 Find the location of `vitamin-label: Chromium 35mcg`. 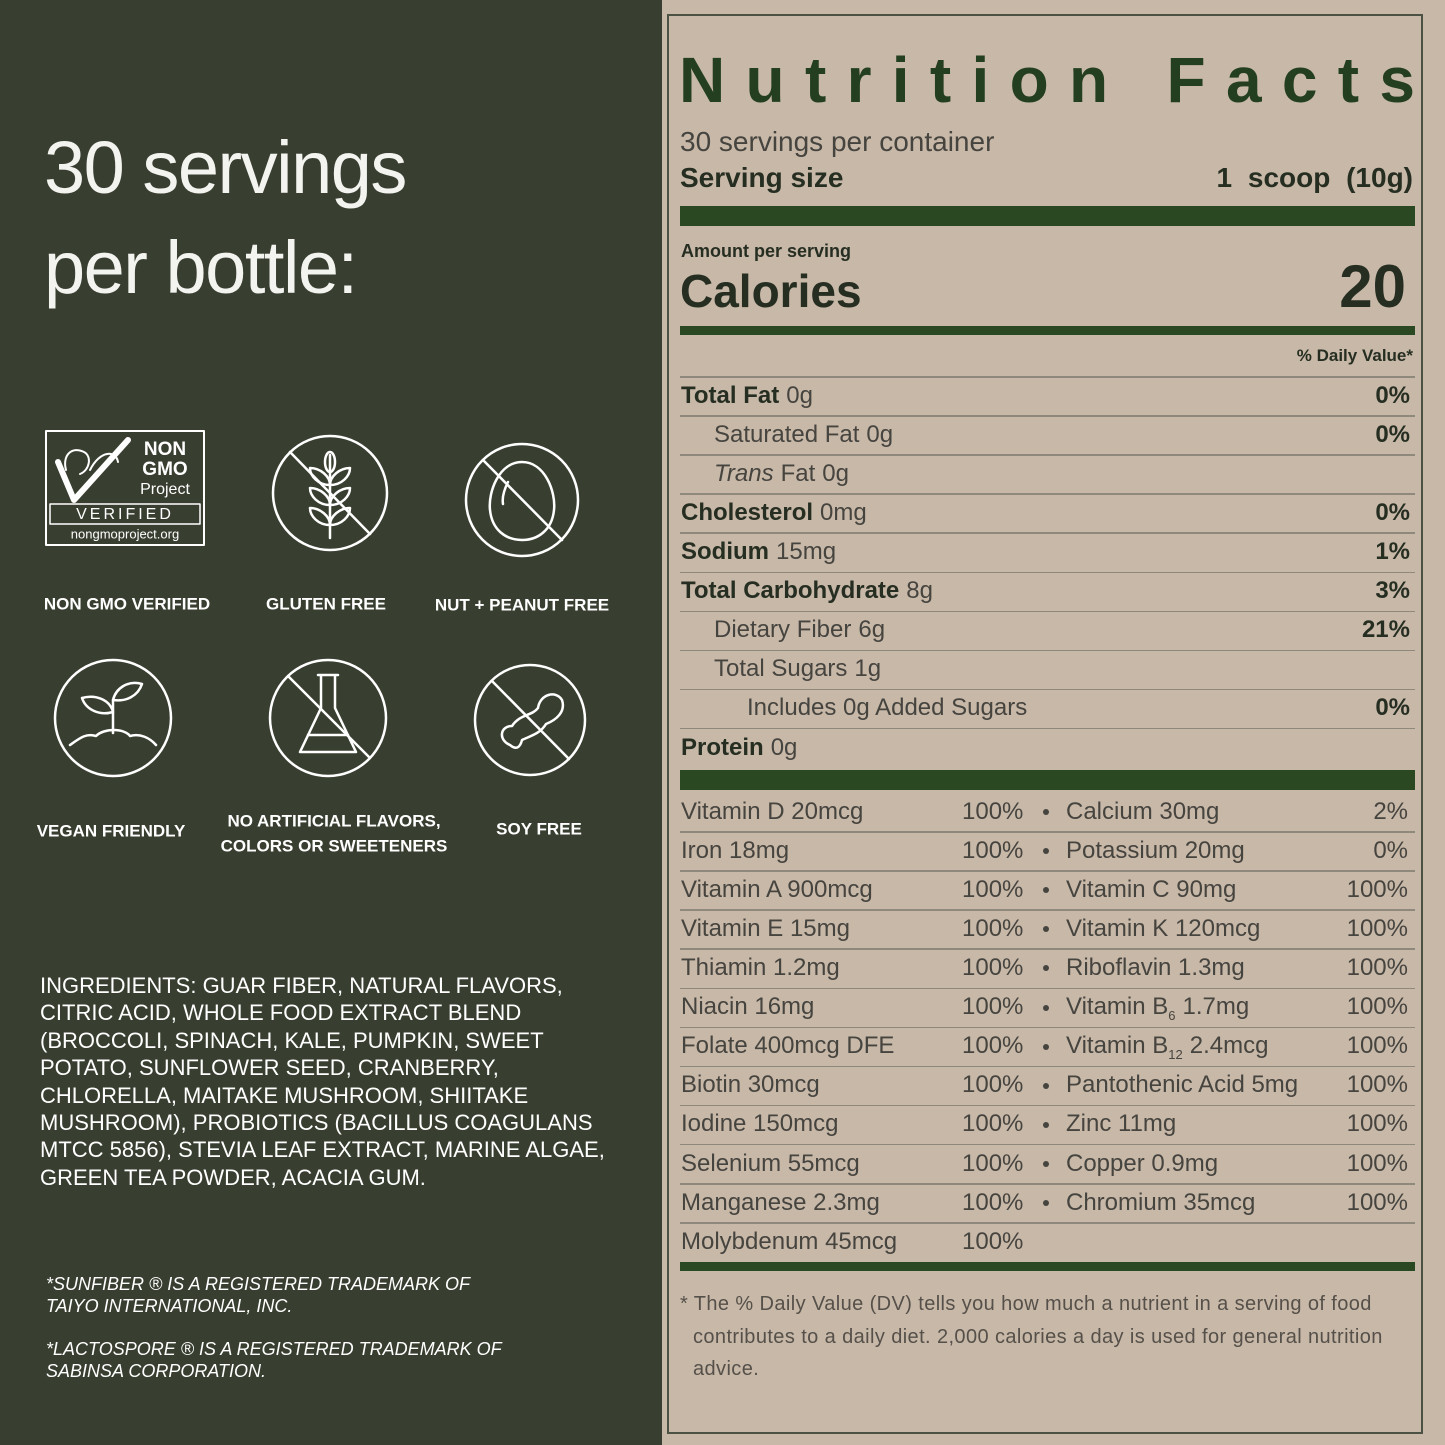

vitamin-label: Chromium 35mcg is located at coordinates (1161, 1202).